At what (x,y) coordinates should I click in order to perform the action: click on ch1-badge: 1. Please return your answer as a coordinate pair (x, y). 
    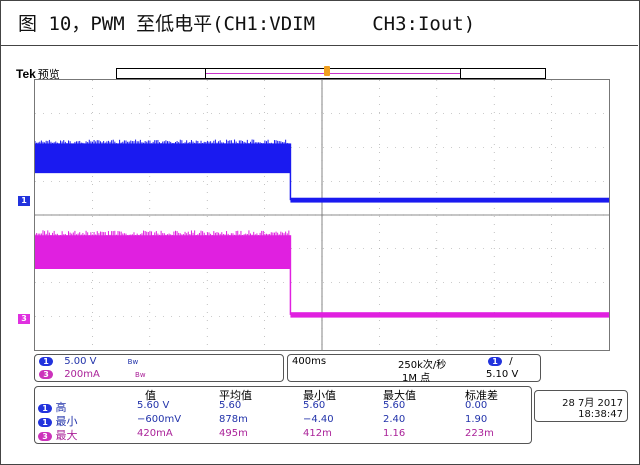
    Looking at the image, I should click on (46, 361).